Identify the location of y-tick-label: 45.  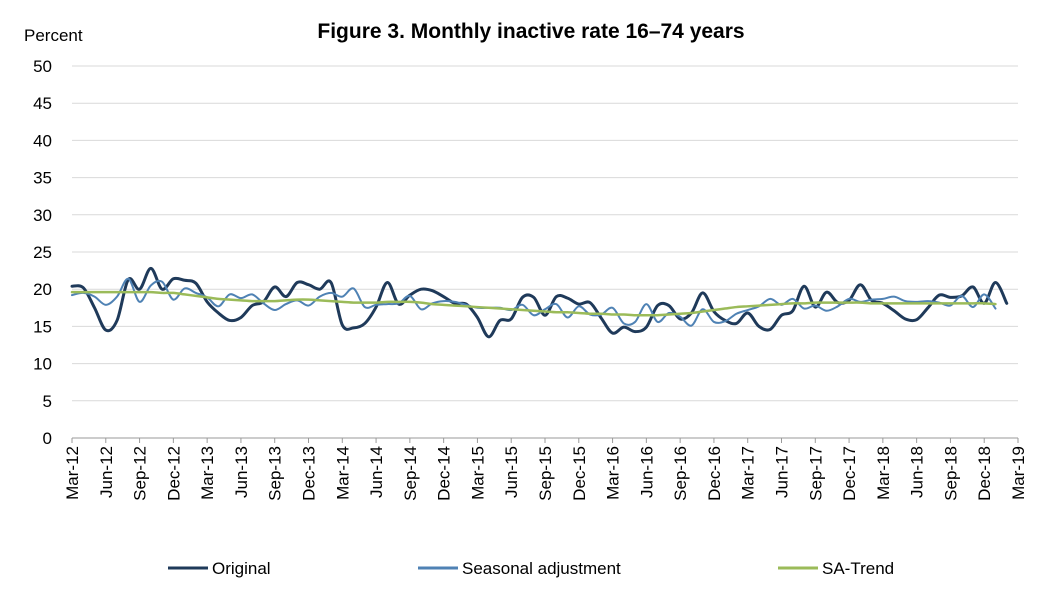
(42, 103).